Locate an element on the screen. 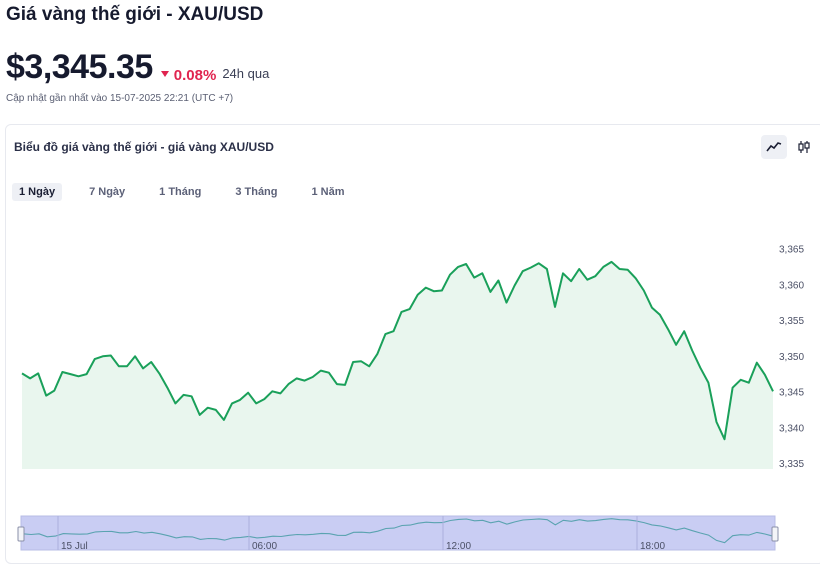 This screenshot has height=564, width=820. line-chart-button is located at coordinates (774, 147).